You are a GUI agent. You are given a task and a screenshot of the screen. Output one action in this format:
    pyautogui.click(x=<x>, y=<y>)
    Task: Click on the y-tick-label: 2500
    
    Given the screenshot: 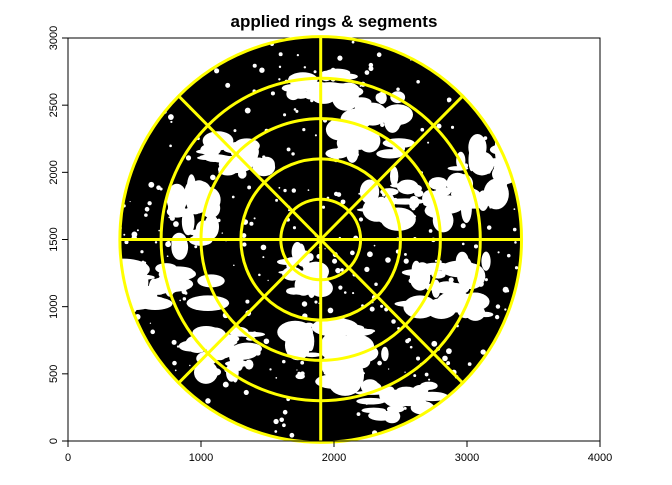 What is the action you would take?
    pyautogui.click(x=54, y=105)
    